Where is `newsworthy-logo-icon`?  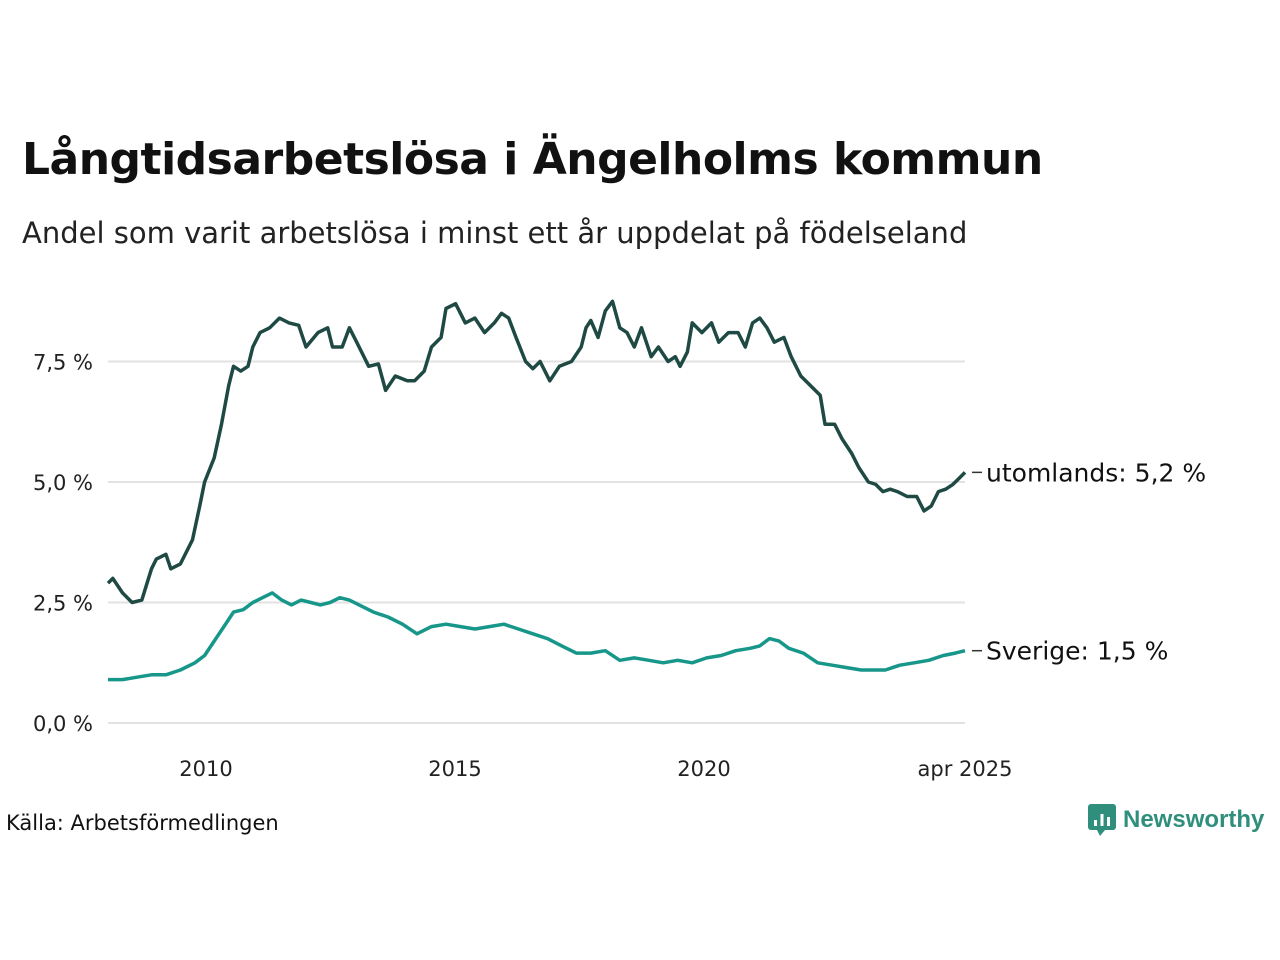
newsworthy-logo-icon is located at coordinates (1102, 820).